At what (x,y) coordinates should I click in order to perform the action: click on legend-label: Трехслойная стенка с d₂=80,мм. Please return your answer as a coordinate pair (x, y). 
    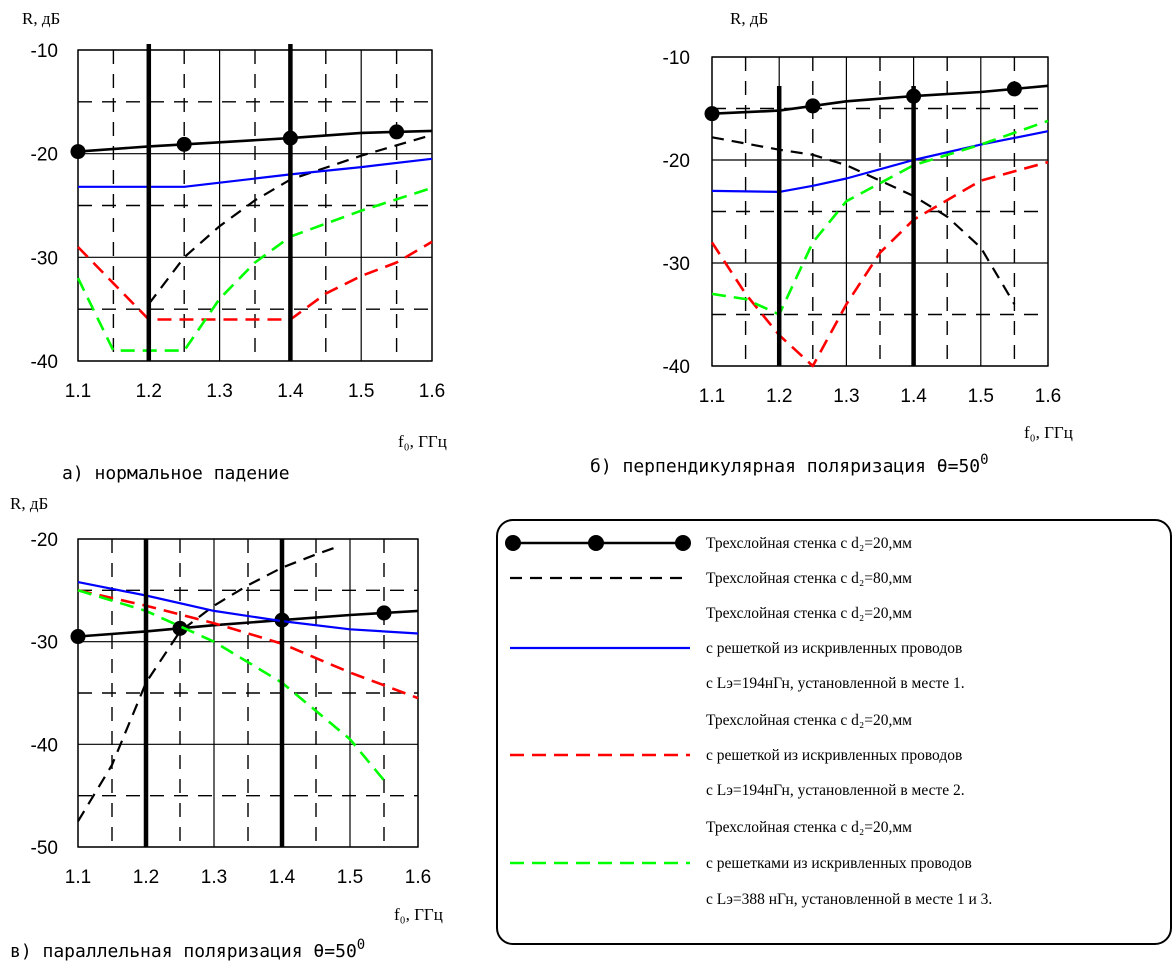
    Looking at the image, I should click on (809, 578).